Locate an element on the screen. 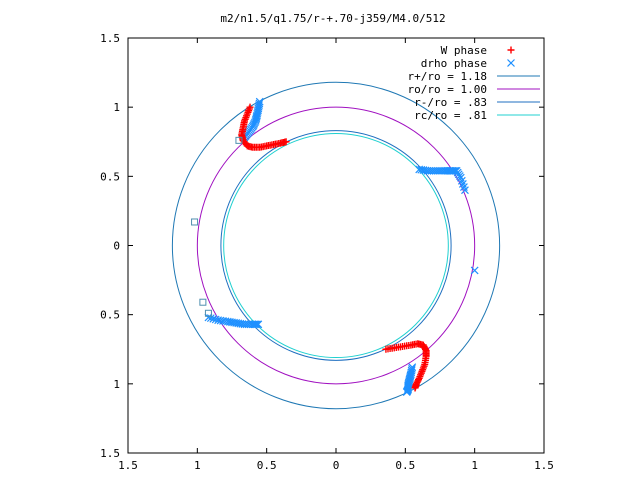 The height and width of the screenshot is (480, 640). chart-title: m2/n1.5/q1.75/r-+.70-j359/M4.0/512 is located at coordinates (332, 18).